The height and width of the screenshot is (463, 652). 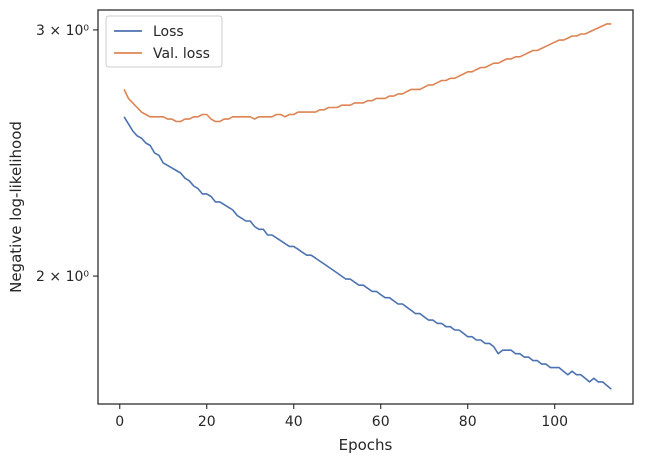 I want to click on x-tick-label: 80, so click(x=468, y=422).